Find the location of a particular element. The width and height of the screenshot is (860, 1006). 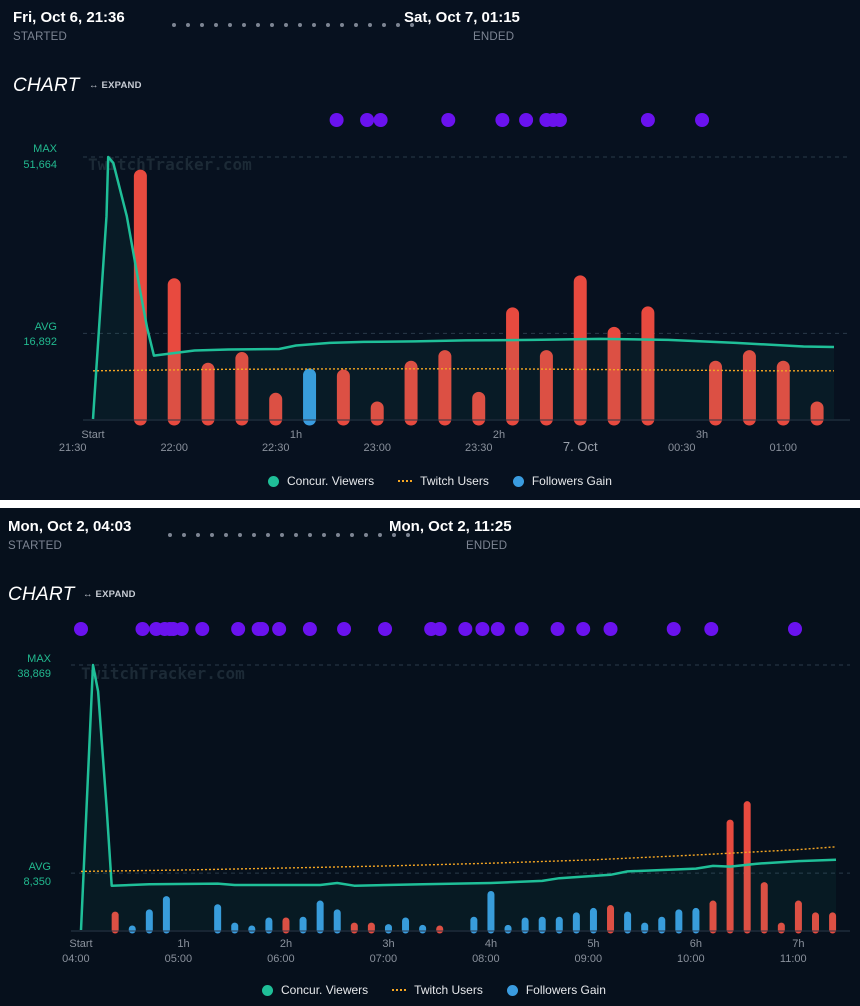

max-value: 38,869 is located at coordinates (34, 674).